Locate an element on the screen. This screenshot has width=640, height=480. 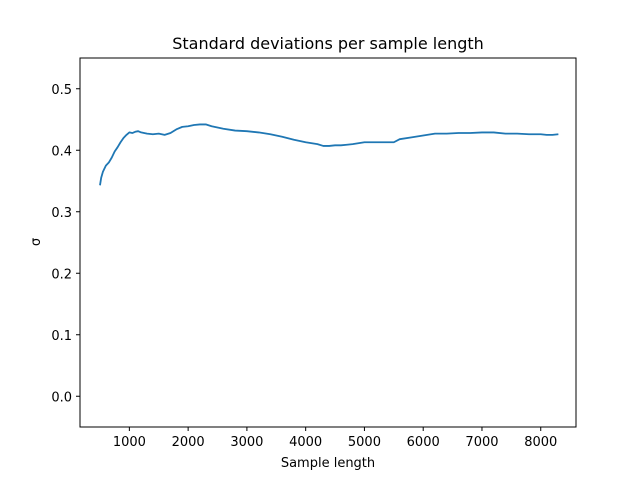
x-tick-label: 7000 is located at coordinates (481, 442).